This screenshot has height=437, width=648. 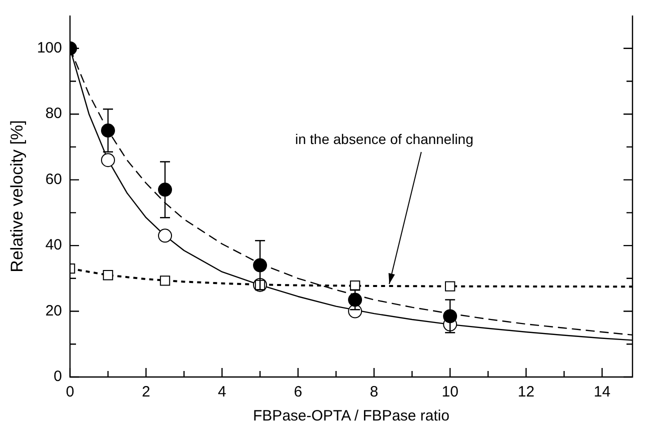 What do you see at coordinates (351, 416) in the screenshot?
I see `x-axis-title: FBPase-OPTA / FBPase ratio` at bounding box center [351, 416].